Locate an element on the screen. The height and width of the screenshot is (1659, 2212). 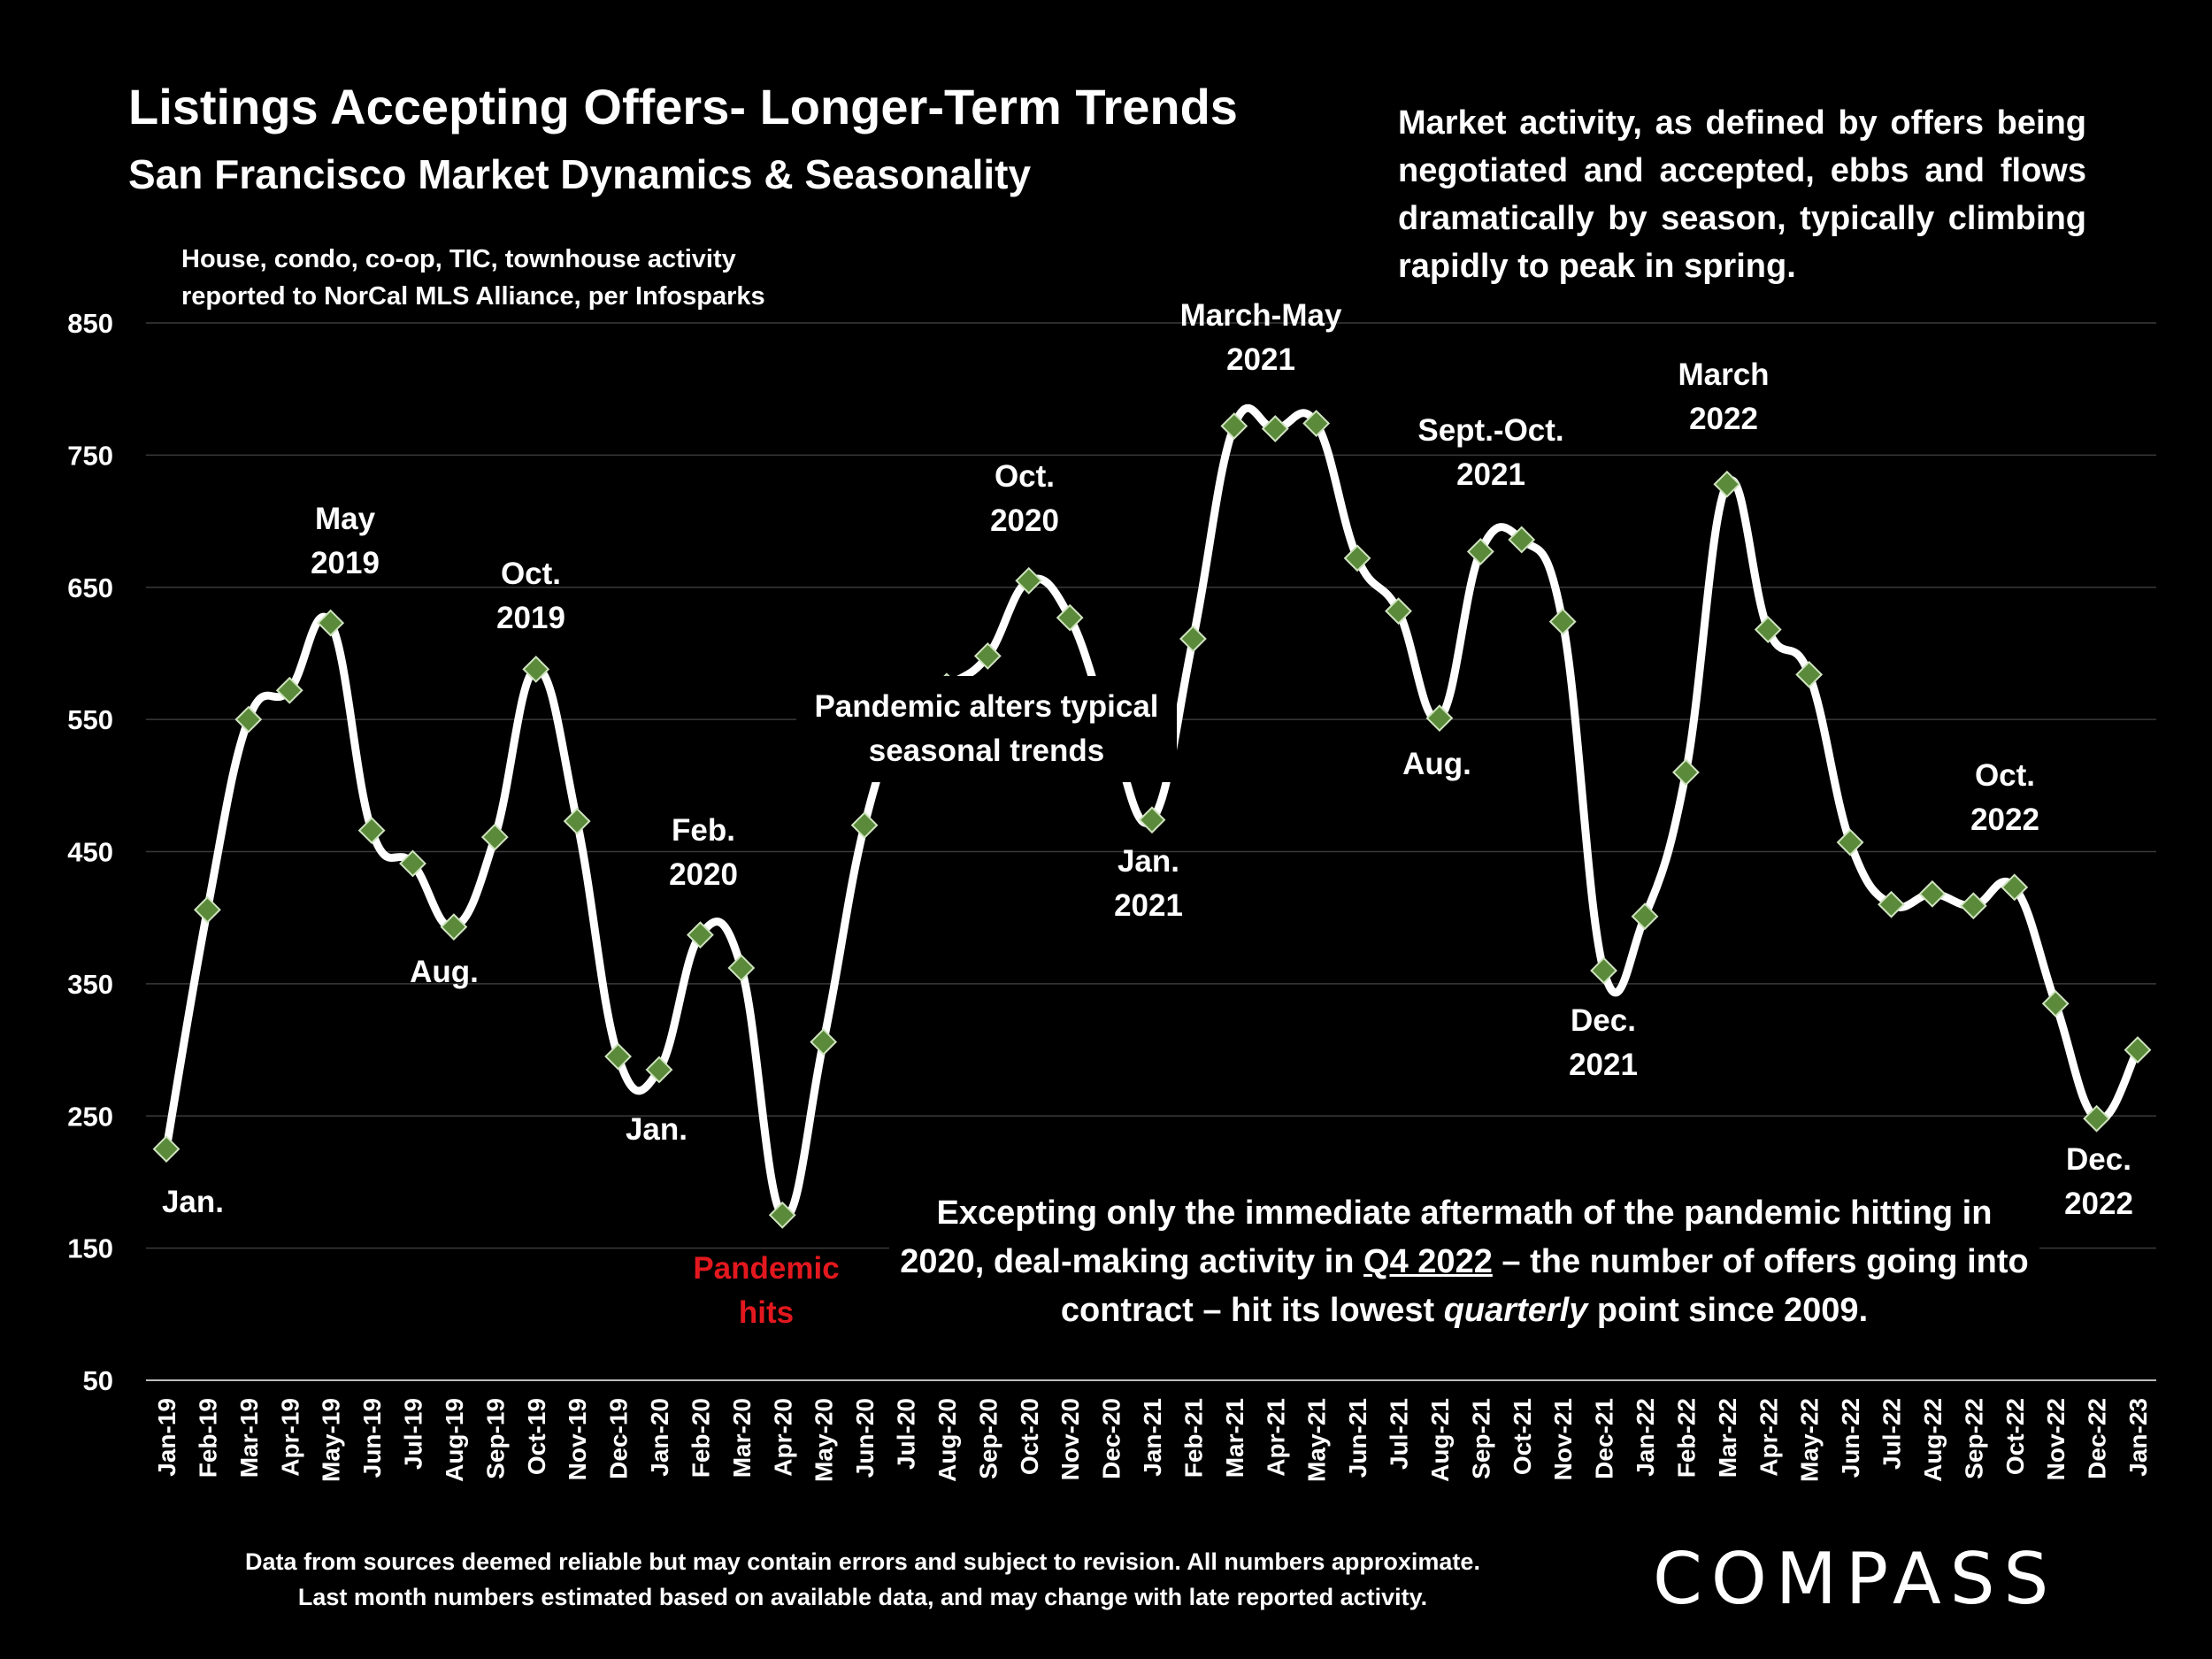
x-tick-label: Jan-21 is located at coordinates (1153, 1438).